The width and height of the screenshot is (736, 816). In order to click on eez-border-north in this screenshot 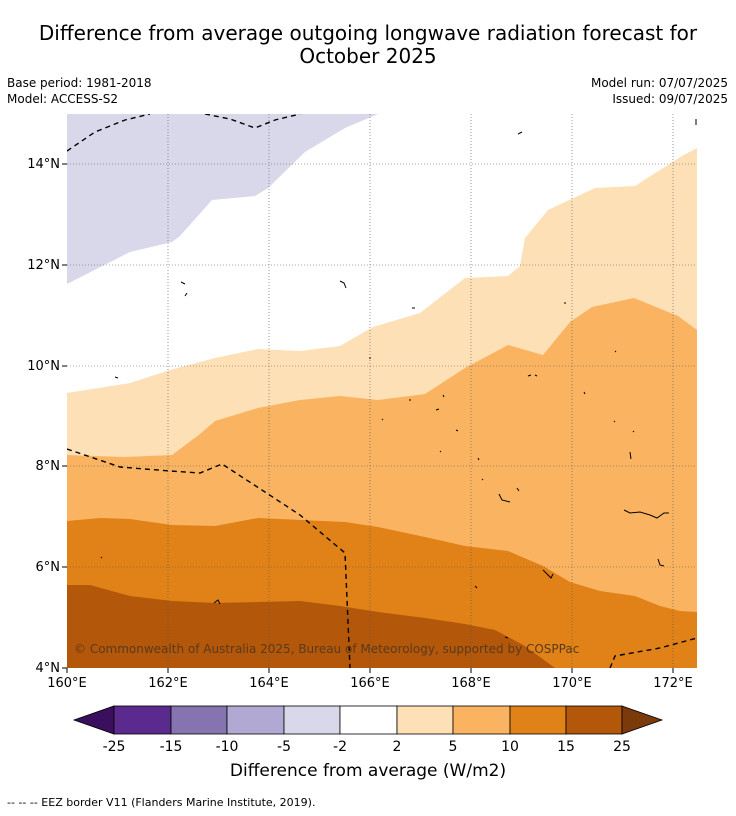, I will do `click(109, 133)`.